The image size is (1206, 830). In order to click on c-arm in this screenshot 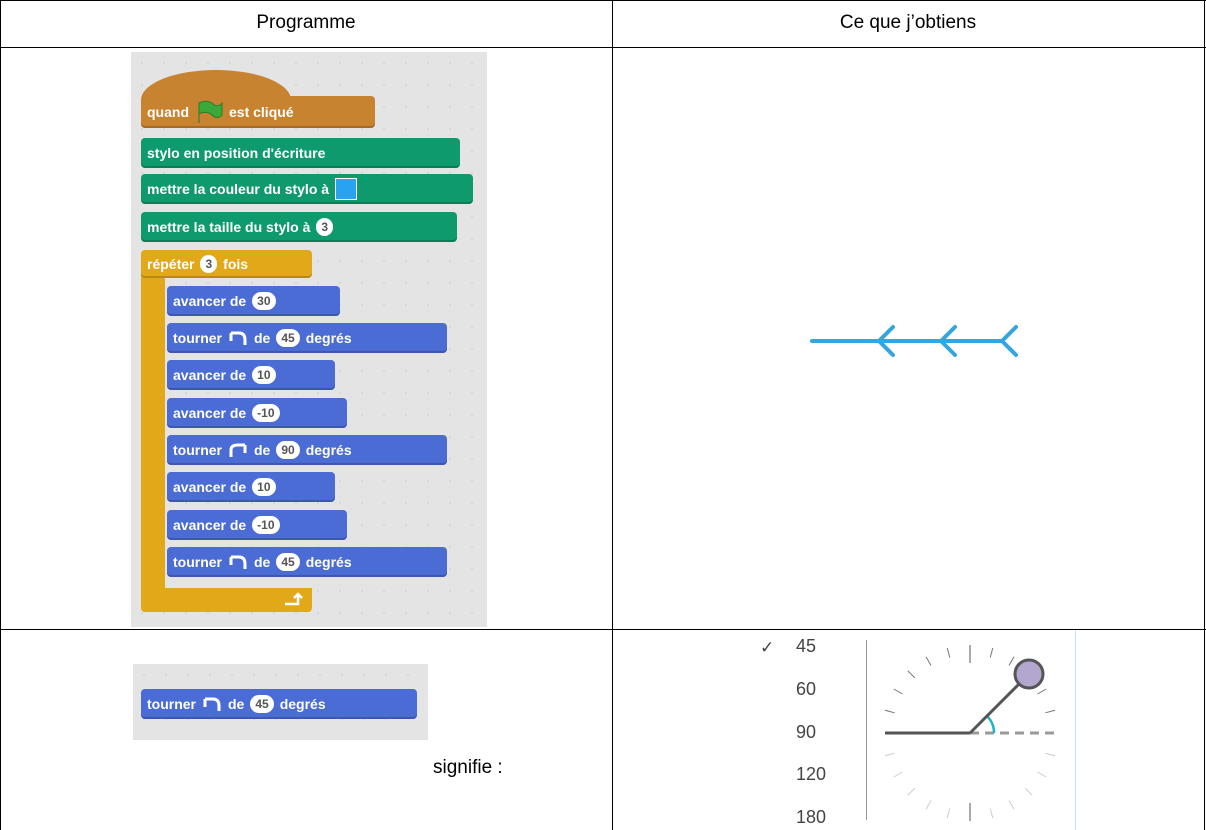, I will do `click(153, 435)`.